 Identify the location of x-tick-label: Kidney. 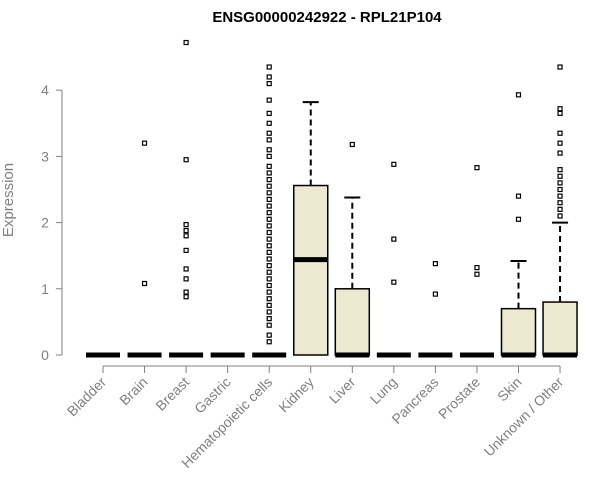
(296, 395).